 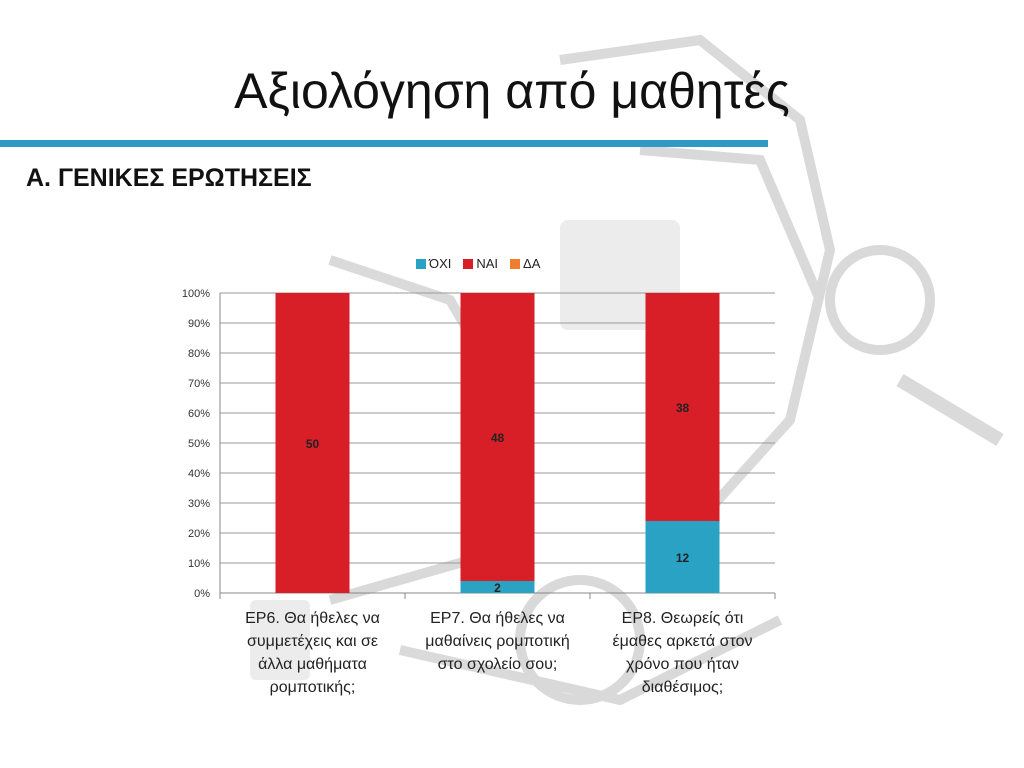 What do you see at coordinates (440, 263) in the screenshot?
I see `legend-label-oxi: ΌΧΙ` at bounding box center [440, 263].